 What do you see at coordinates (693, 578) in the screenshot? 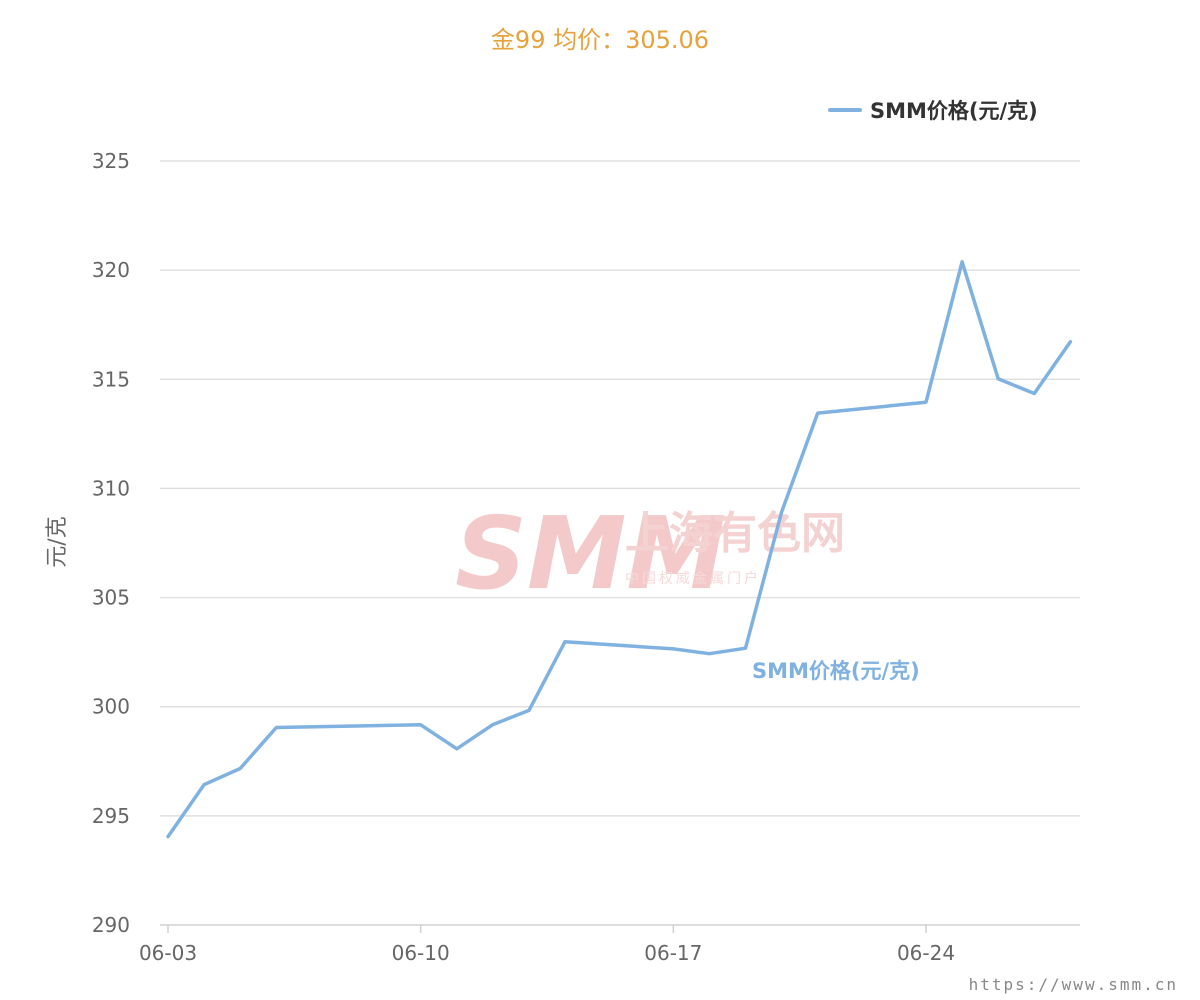
I see `watermark-tagline: 中国权威金属门户` at bounding box center [693, 578].